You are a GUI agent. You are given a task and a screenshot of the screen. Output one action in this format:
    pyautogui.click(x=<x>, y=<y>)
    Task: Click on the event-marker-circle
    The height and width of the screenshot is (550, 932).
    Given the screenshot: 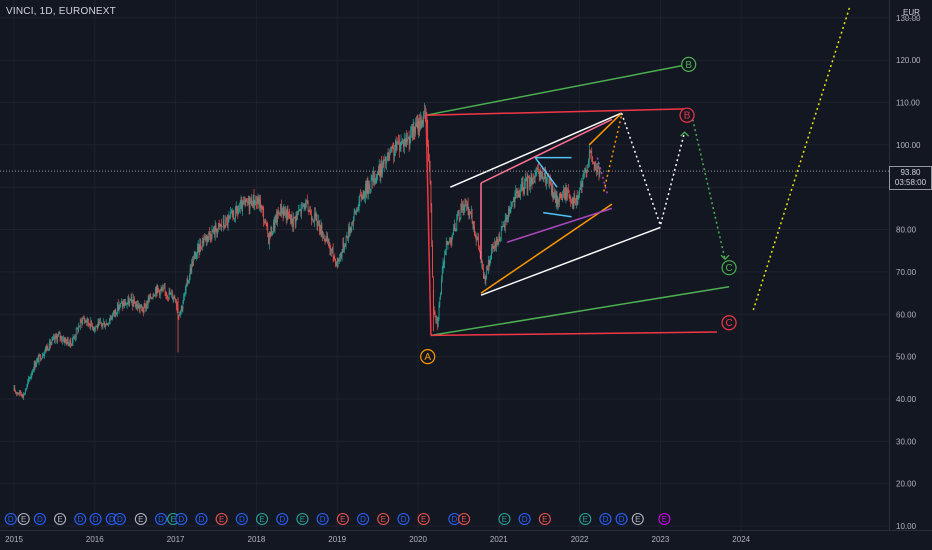 What is the action you would take?
    pyautogui.click(x=403, y=519)
    